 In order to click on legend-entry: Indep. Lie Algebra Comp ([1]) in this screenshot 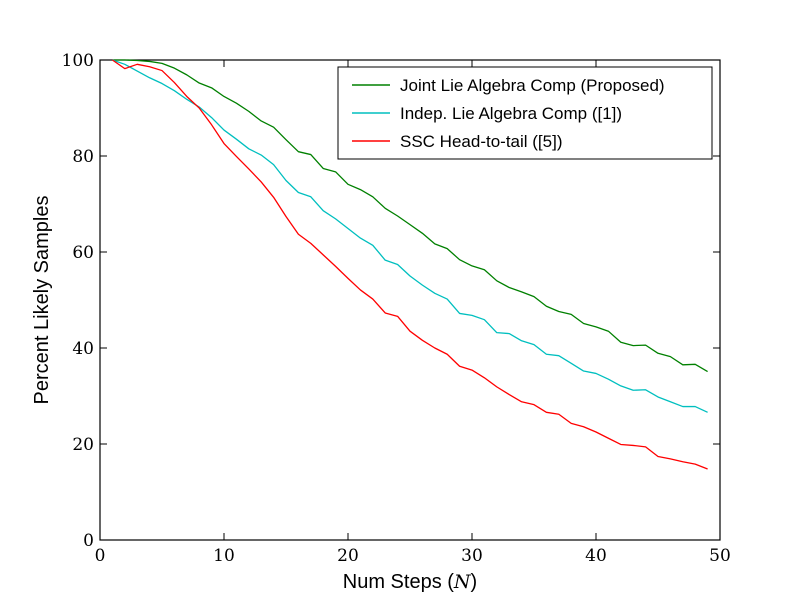, I will do `click(487, 113)`.